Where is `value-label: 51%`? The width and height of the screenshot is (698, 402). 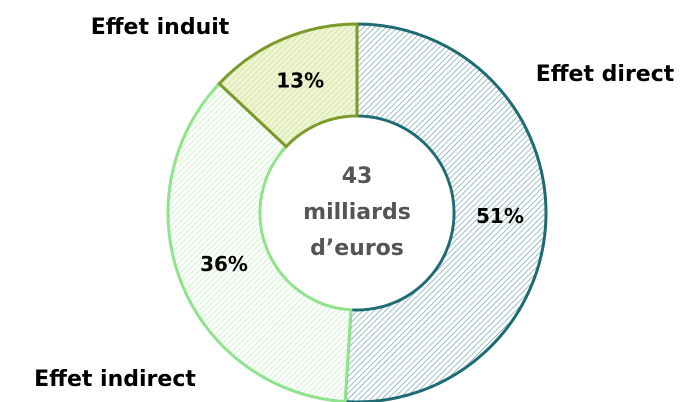 value-label: 51% is located at coordinates (500, 216).